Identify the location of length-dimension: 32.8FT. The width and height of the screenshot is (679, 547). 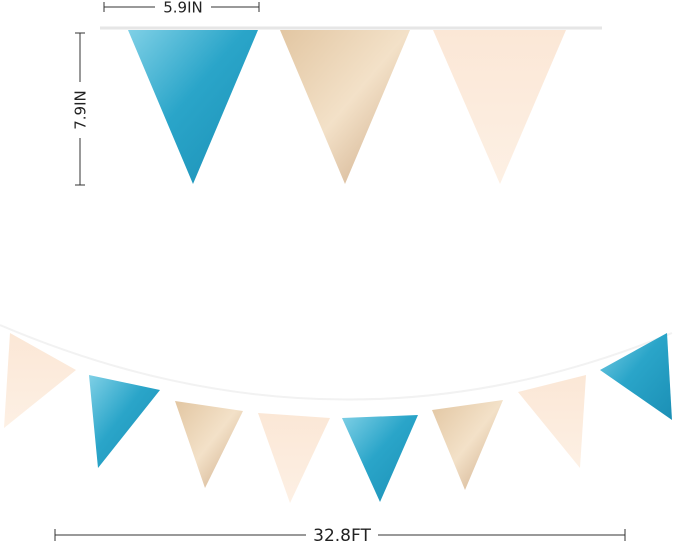
(340, 536).